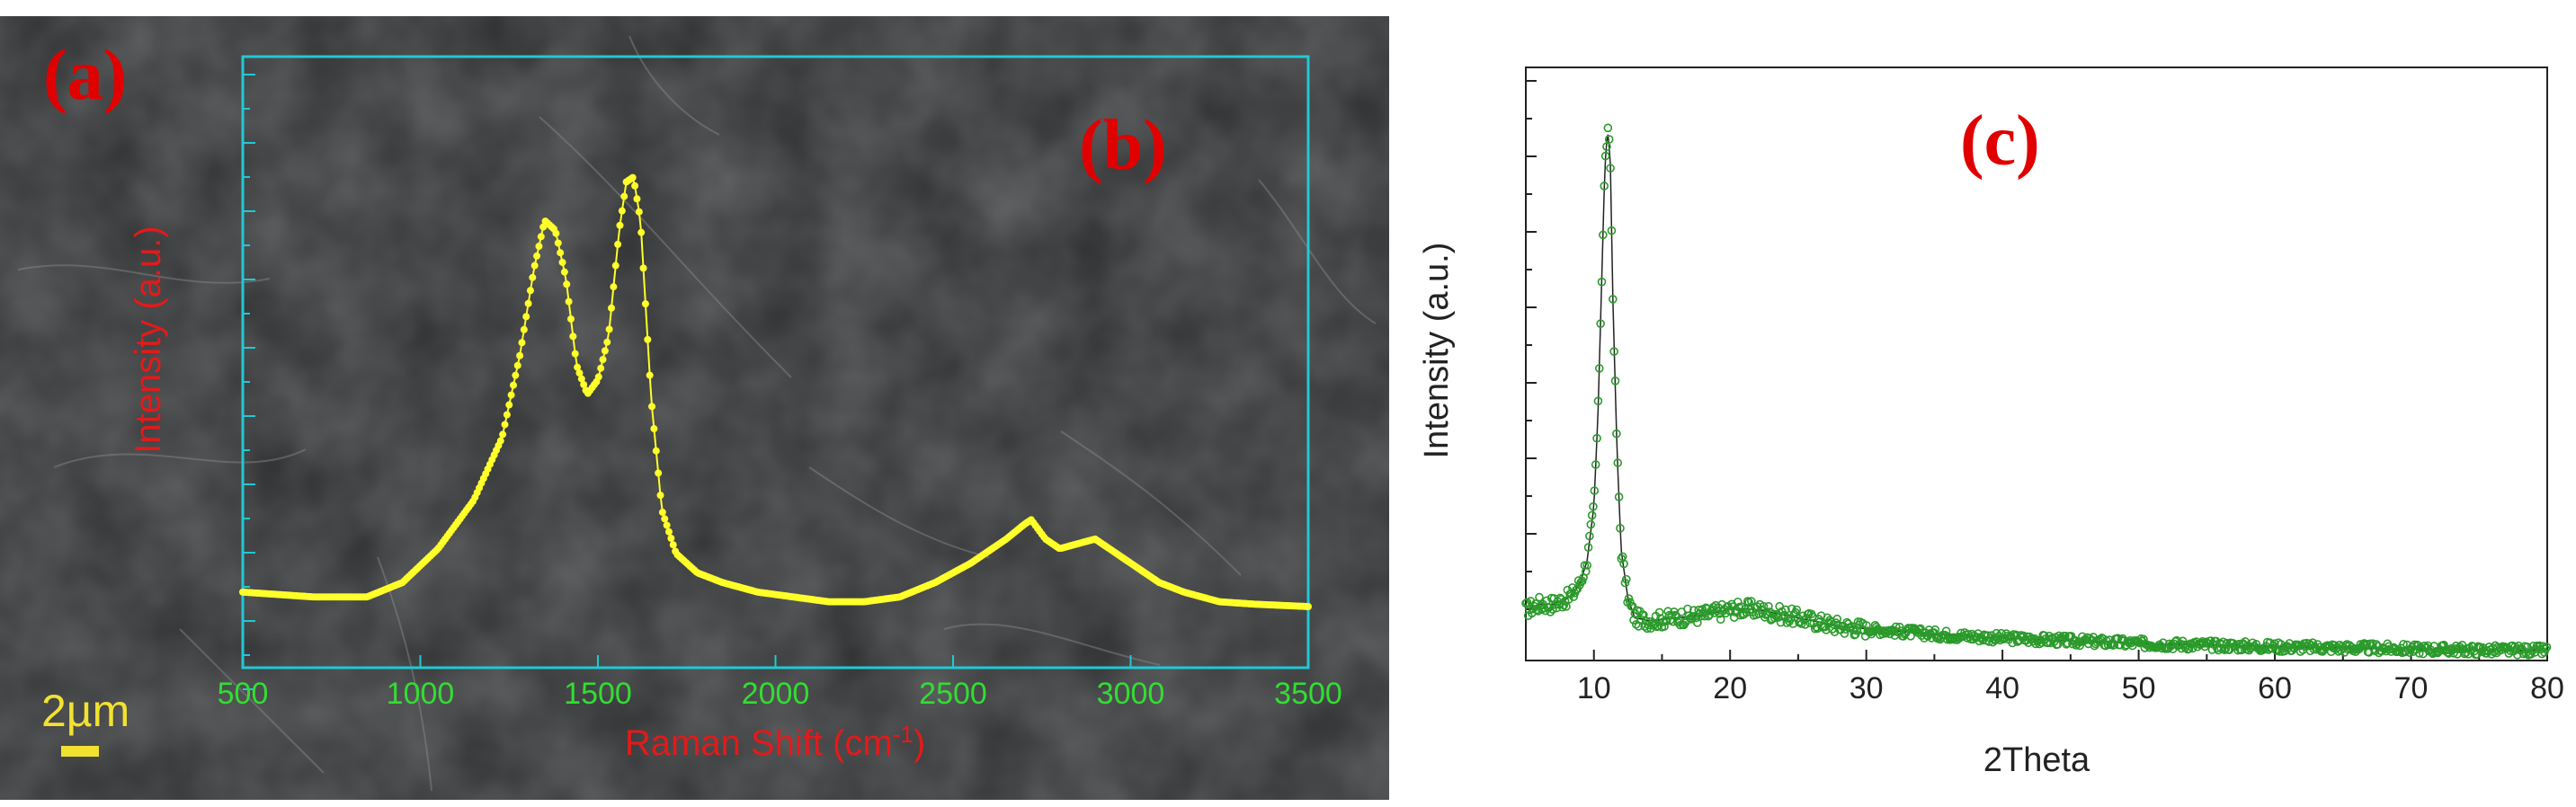  What do you see at coordinates (759, 743) in the screenshot?
I see `raman-x-axis-label-main: Raman Shift (cm` at bounding box center [759, 743].